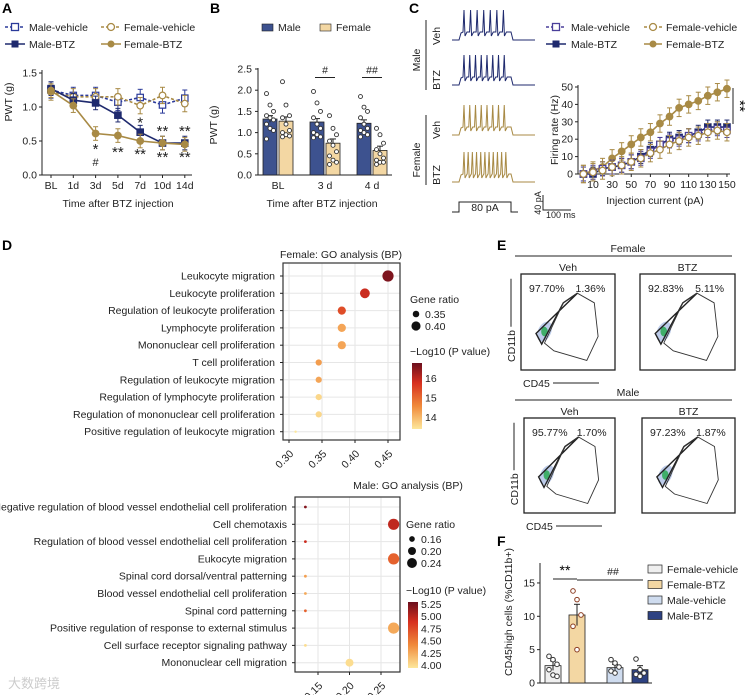 The width and height of the screenshot is (747, 695). I want to click on panel-label-c: C, so click(414, 8).